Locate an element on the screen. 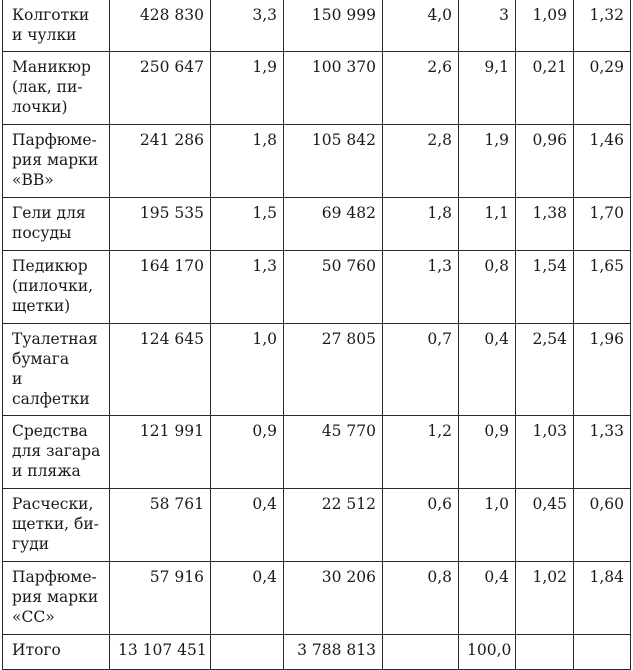 This screenshot has height=670, width=633. value-cell: 1,5 is located at coordinates (247, 224).